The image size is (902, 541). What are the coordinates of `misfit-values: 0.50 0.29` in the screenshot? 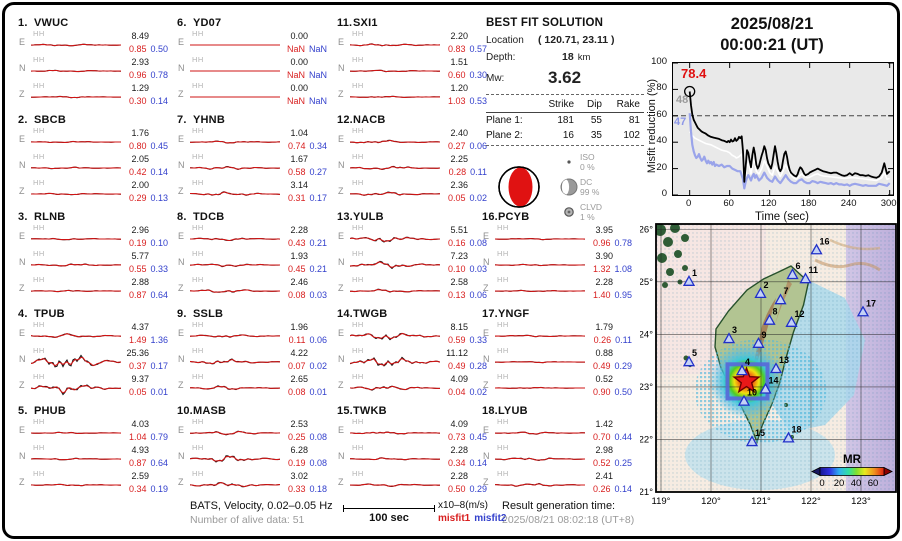 It's located at (464, 489).